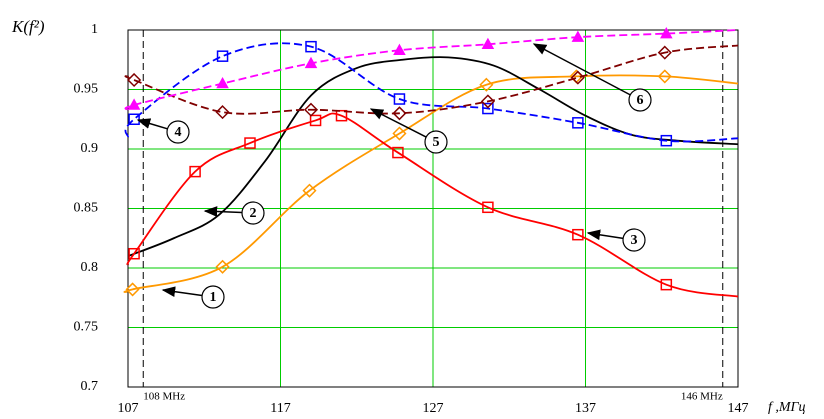  What do you see at coordinates (164, 397) in the screenshot?
I see `reference-label: 108 MHz` at bounding box center [164, 397].